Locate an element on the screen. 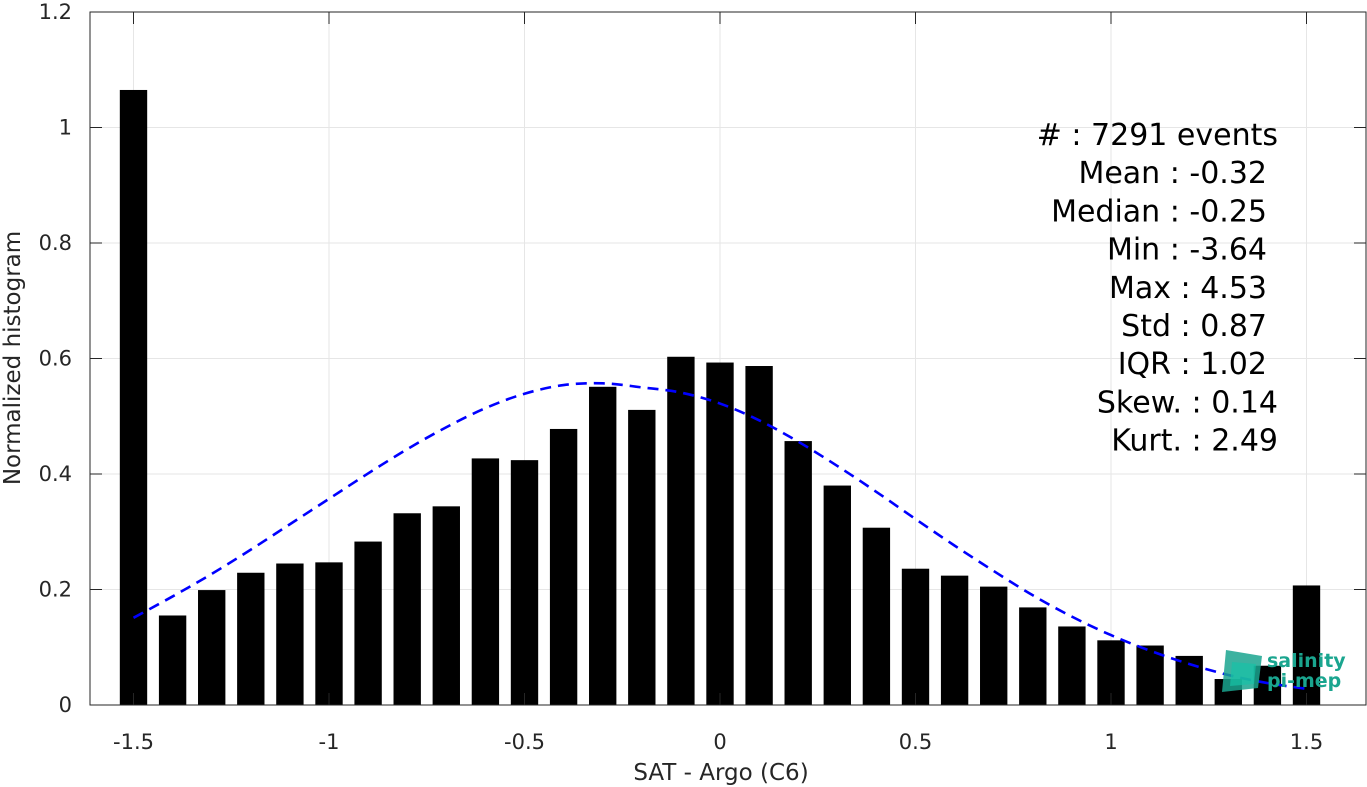  x-tick-label: 0.5 is located at coordinates (915, 742).